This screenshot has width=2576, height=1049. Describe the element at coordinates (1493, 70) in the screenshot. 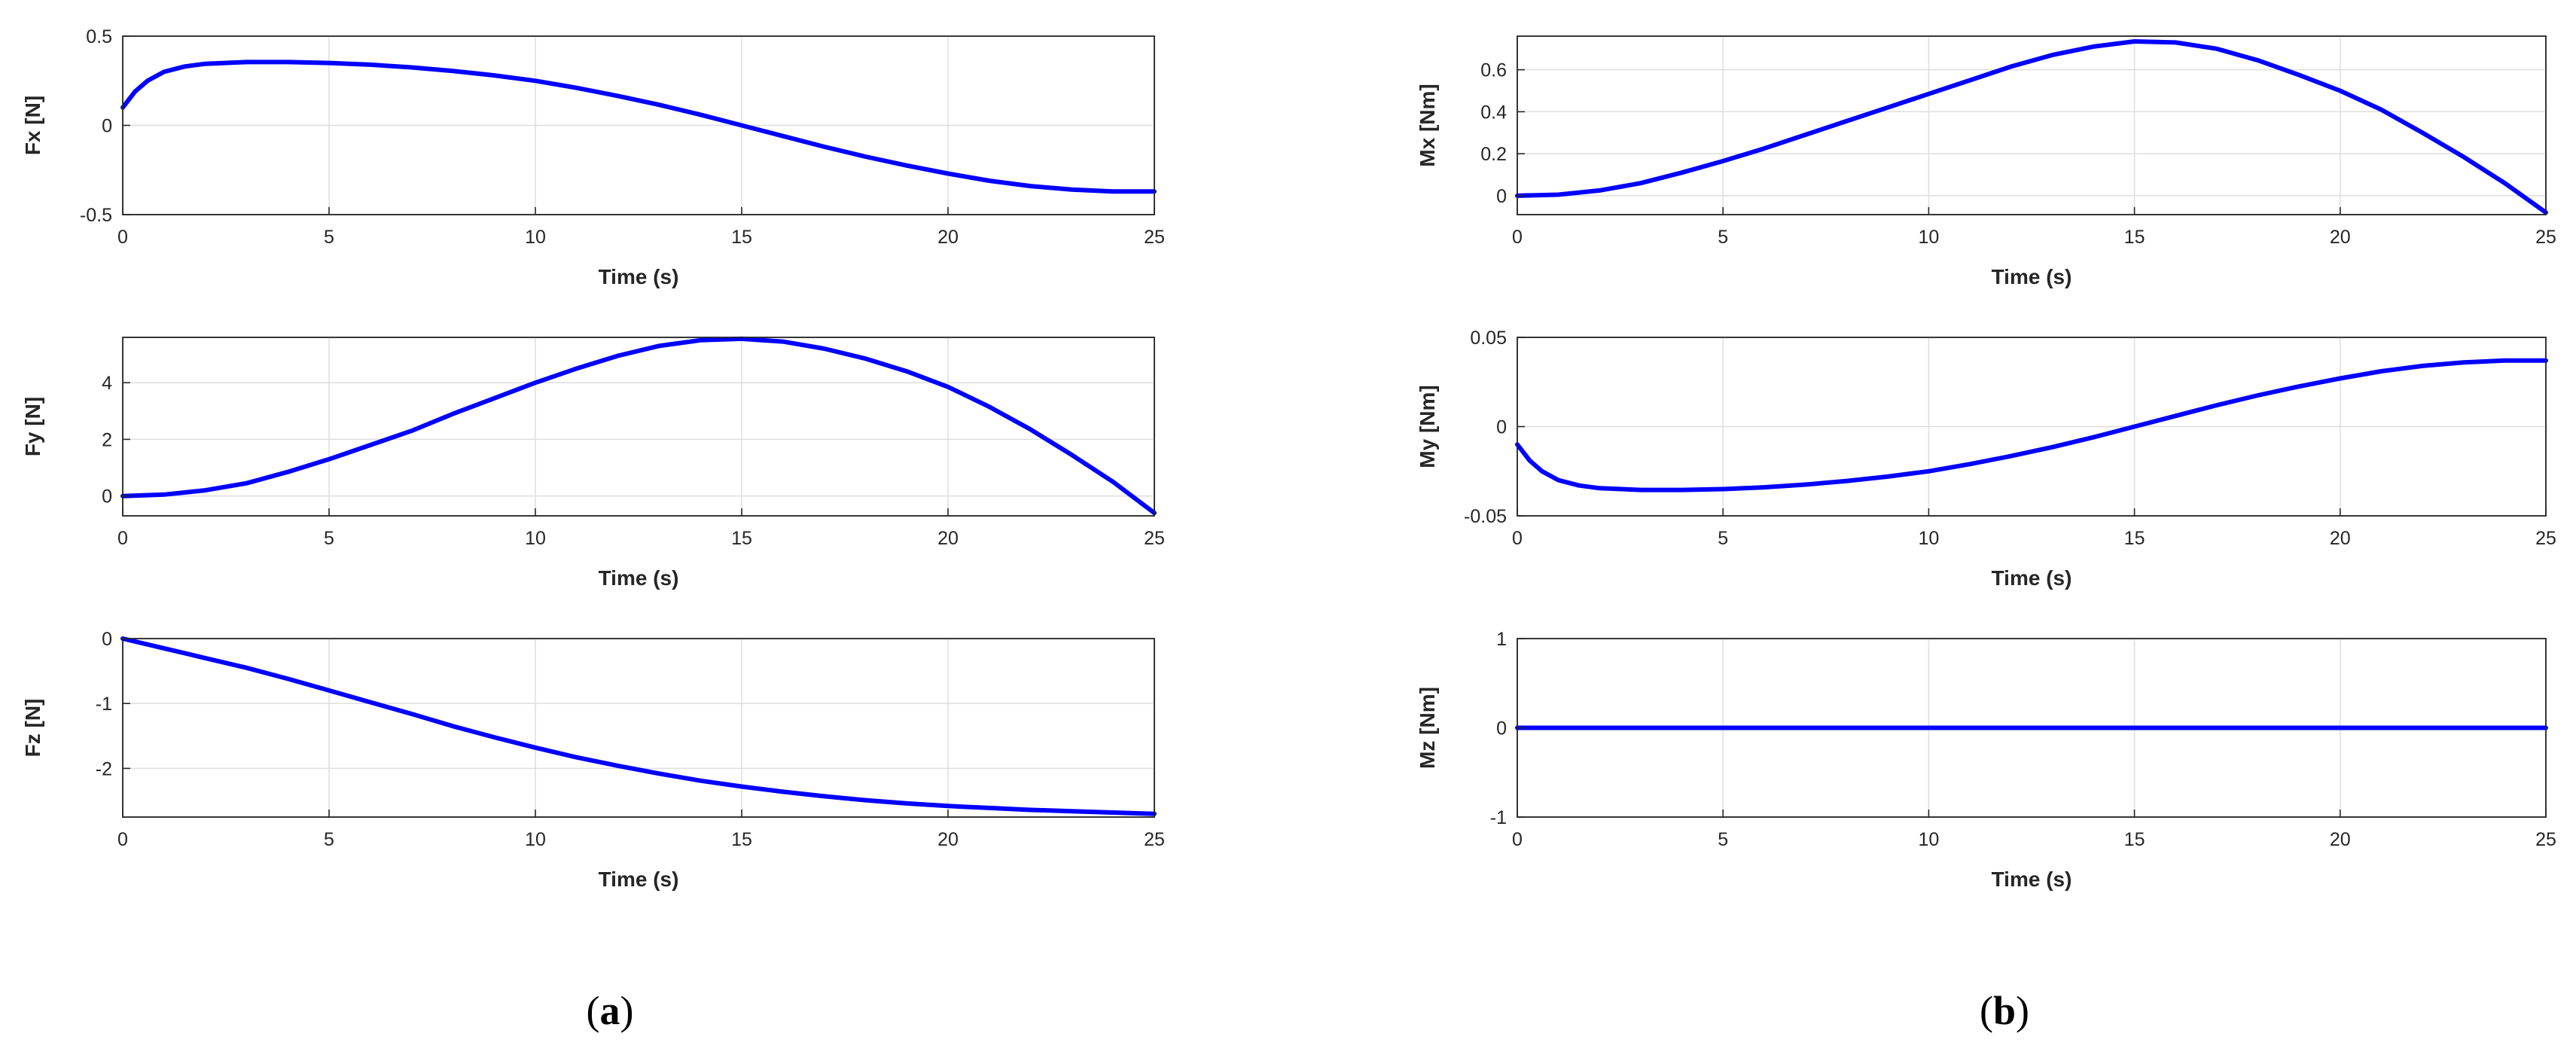

I see `y-tick-label: 0.6` at that location.